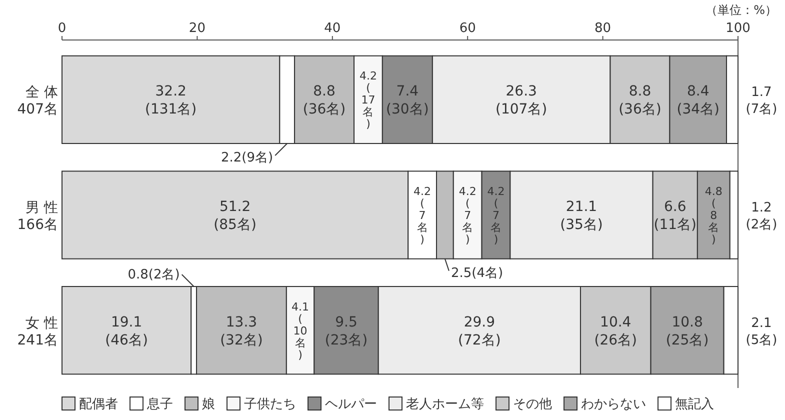  What do you see at coordinates (479, 331) in the screenshot?
I see `data-label: 29.9 (72名)` at bounding box center [479, 331].